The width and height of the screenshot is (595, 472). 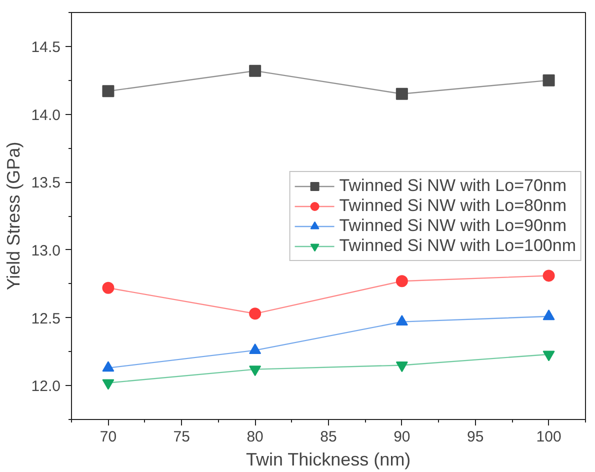 I want to click on y-axis-title: Yield Stress (GPa), so click(x=13, y=216).